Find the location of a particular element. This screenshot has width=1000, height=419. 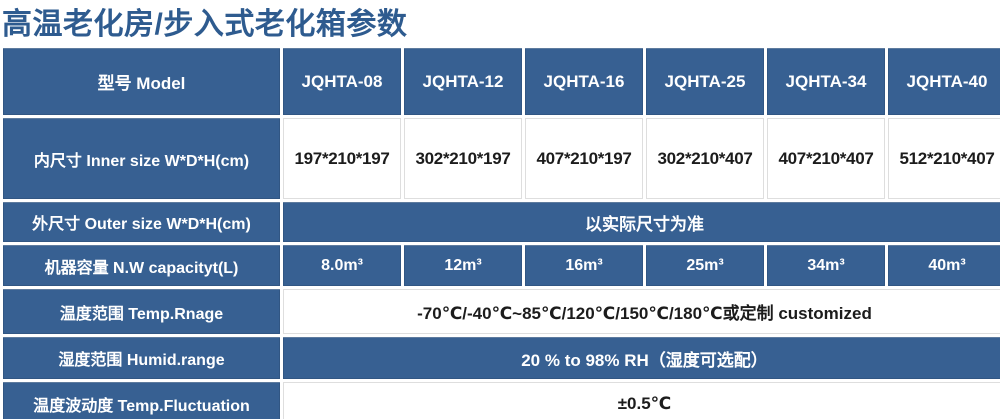

inner-size-value: 197*210*197 is located at coordinates (342, 158).